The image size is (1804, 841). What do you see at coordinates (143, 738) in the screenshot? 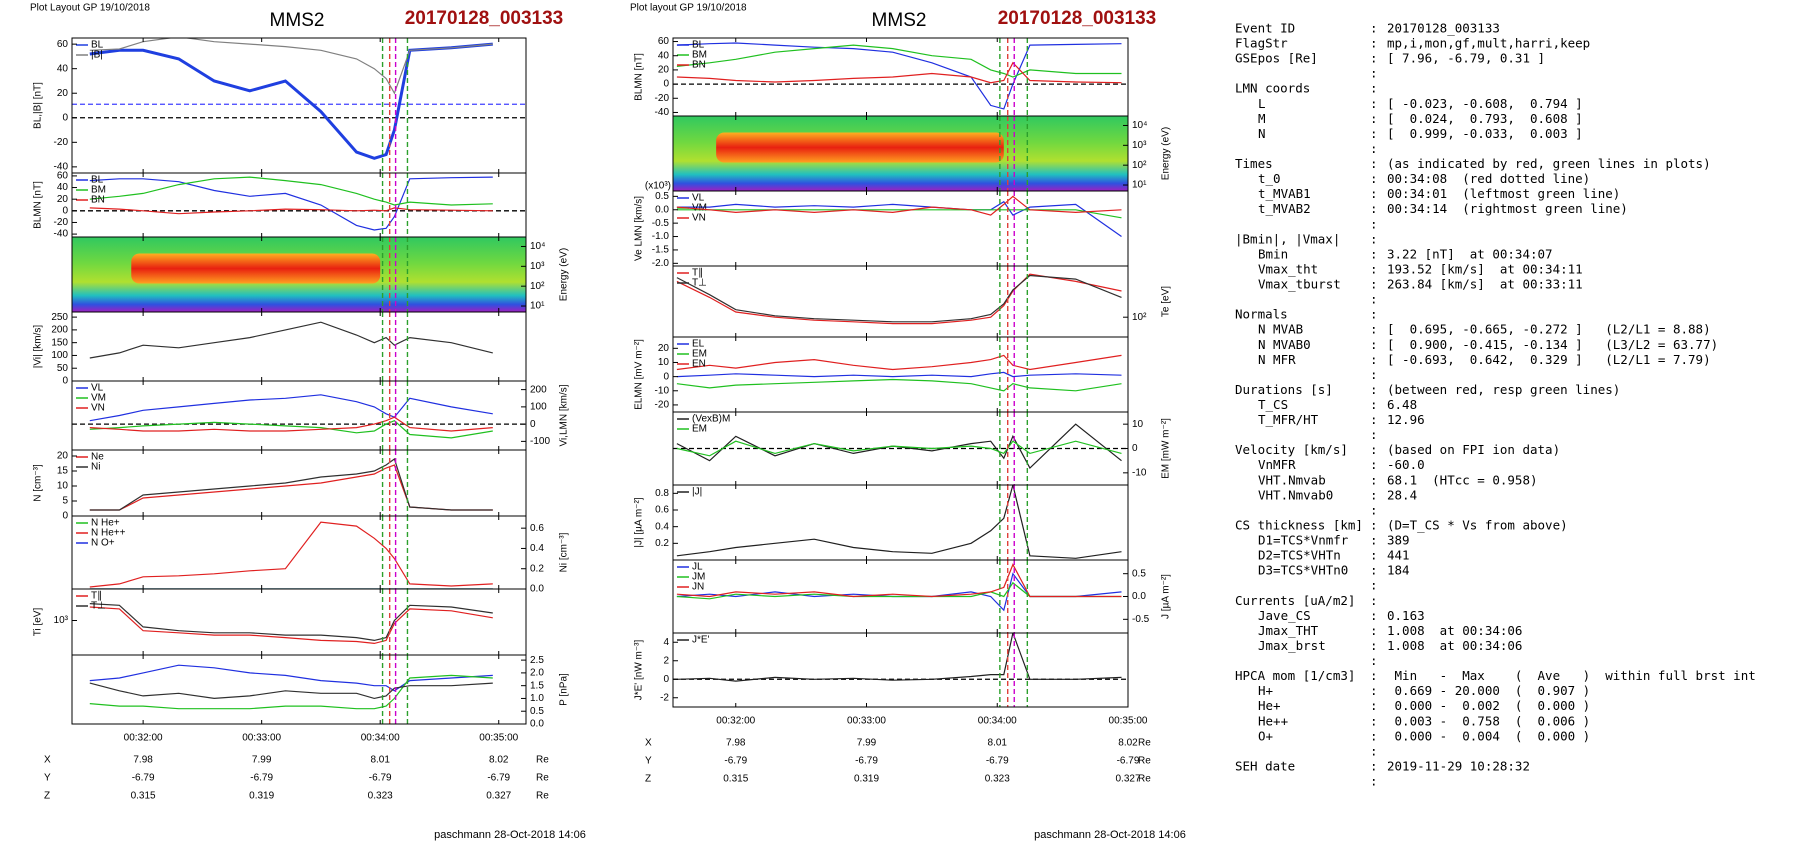
I see `x-tick-label: 00:32:00` at bounding box center [143, 738].